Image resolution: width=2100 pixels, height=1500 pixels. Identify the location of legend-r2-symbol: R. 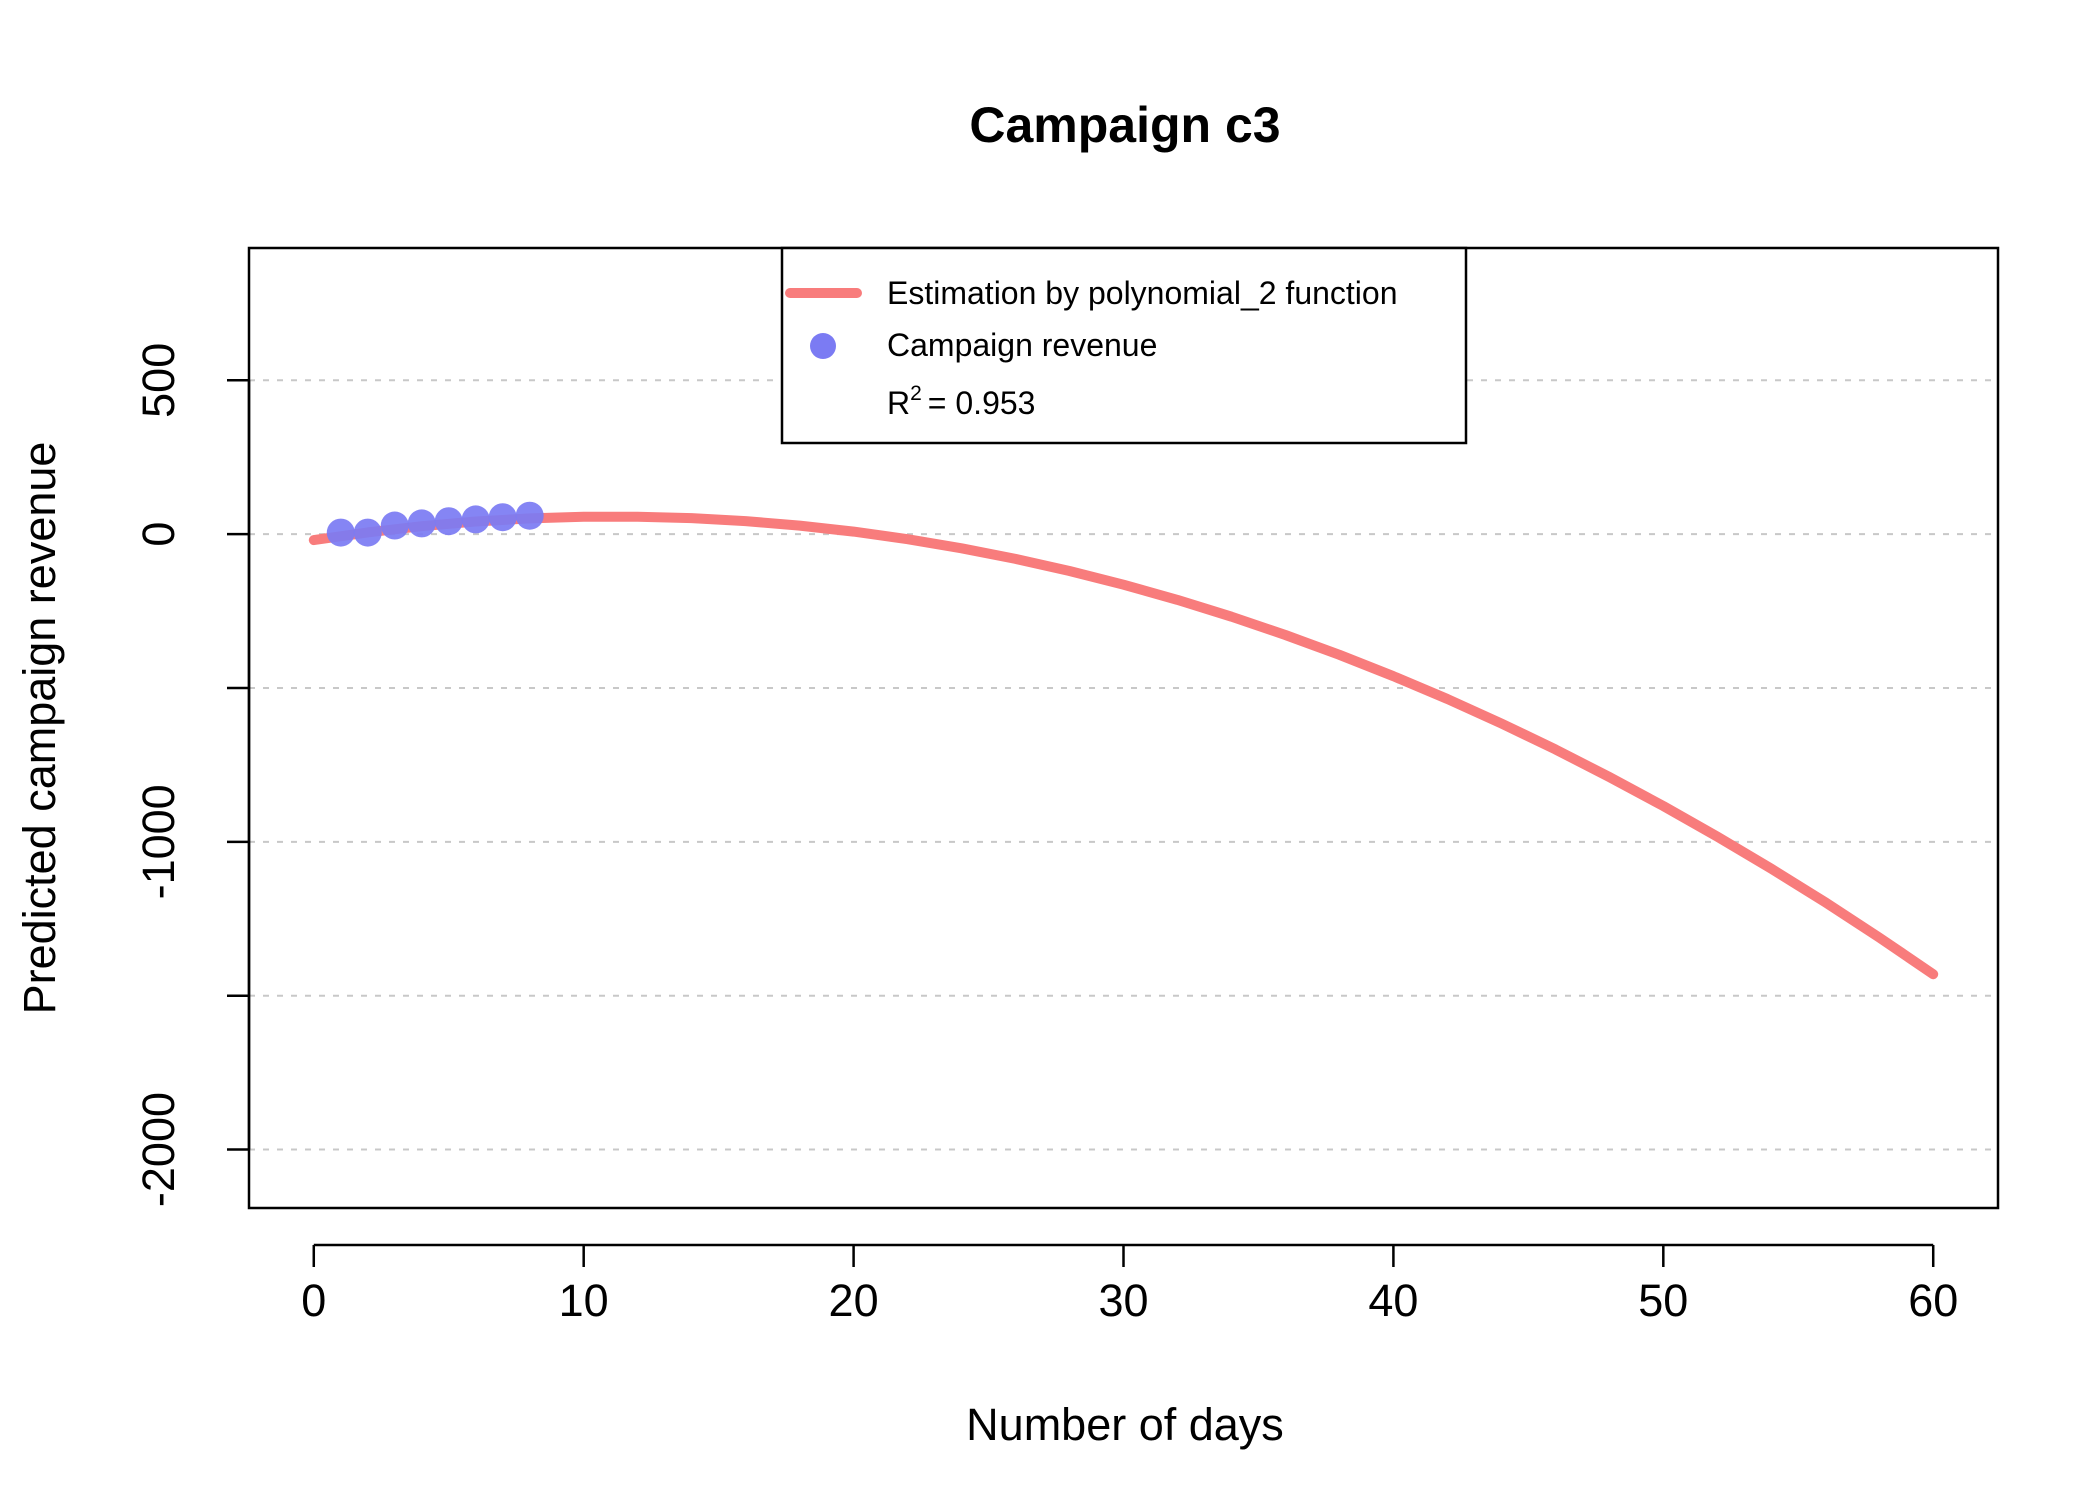
(898, 403).